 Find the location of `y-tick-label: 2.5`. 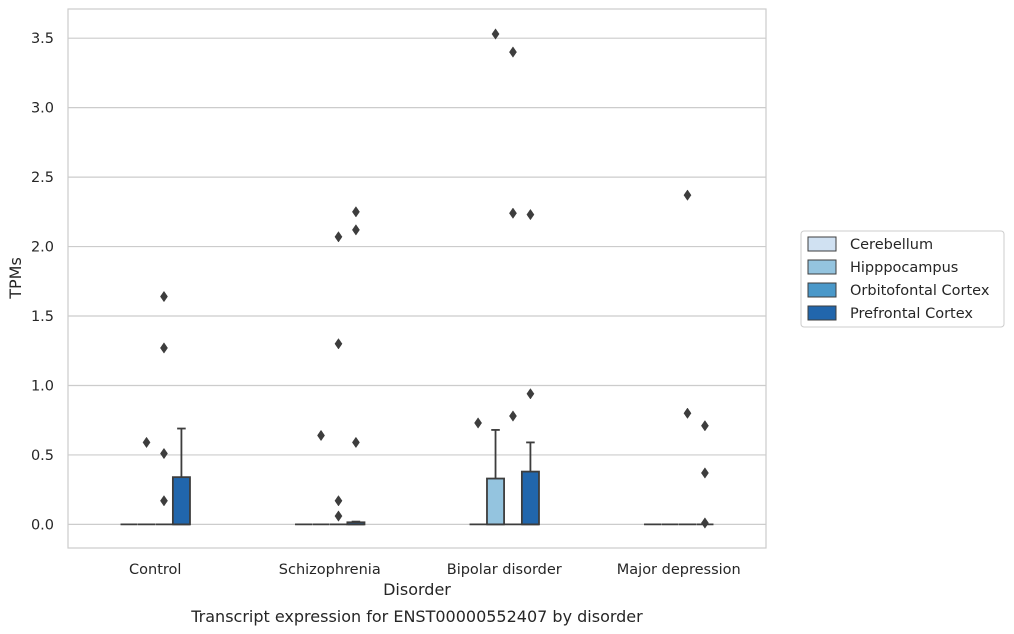

y-tick-label: 2.5 is located at coordinates (42, 178).